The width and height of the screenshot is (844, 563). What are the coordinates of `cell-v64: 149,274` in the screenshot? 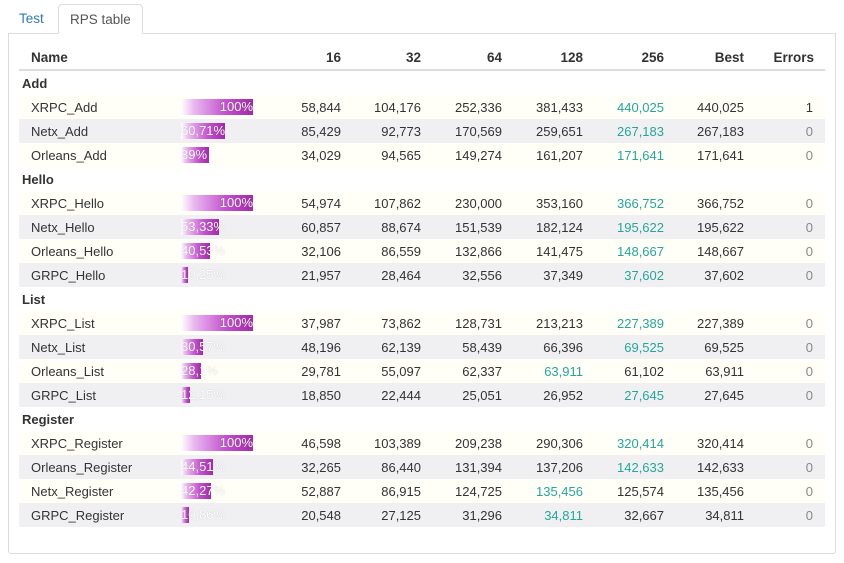 It's located at (472, 155).